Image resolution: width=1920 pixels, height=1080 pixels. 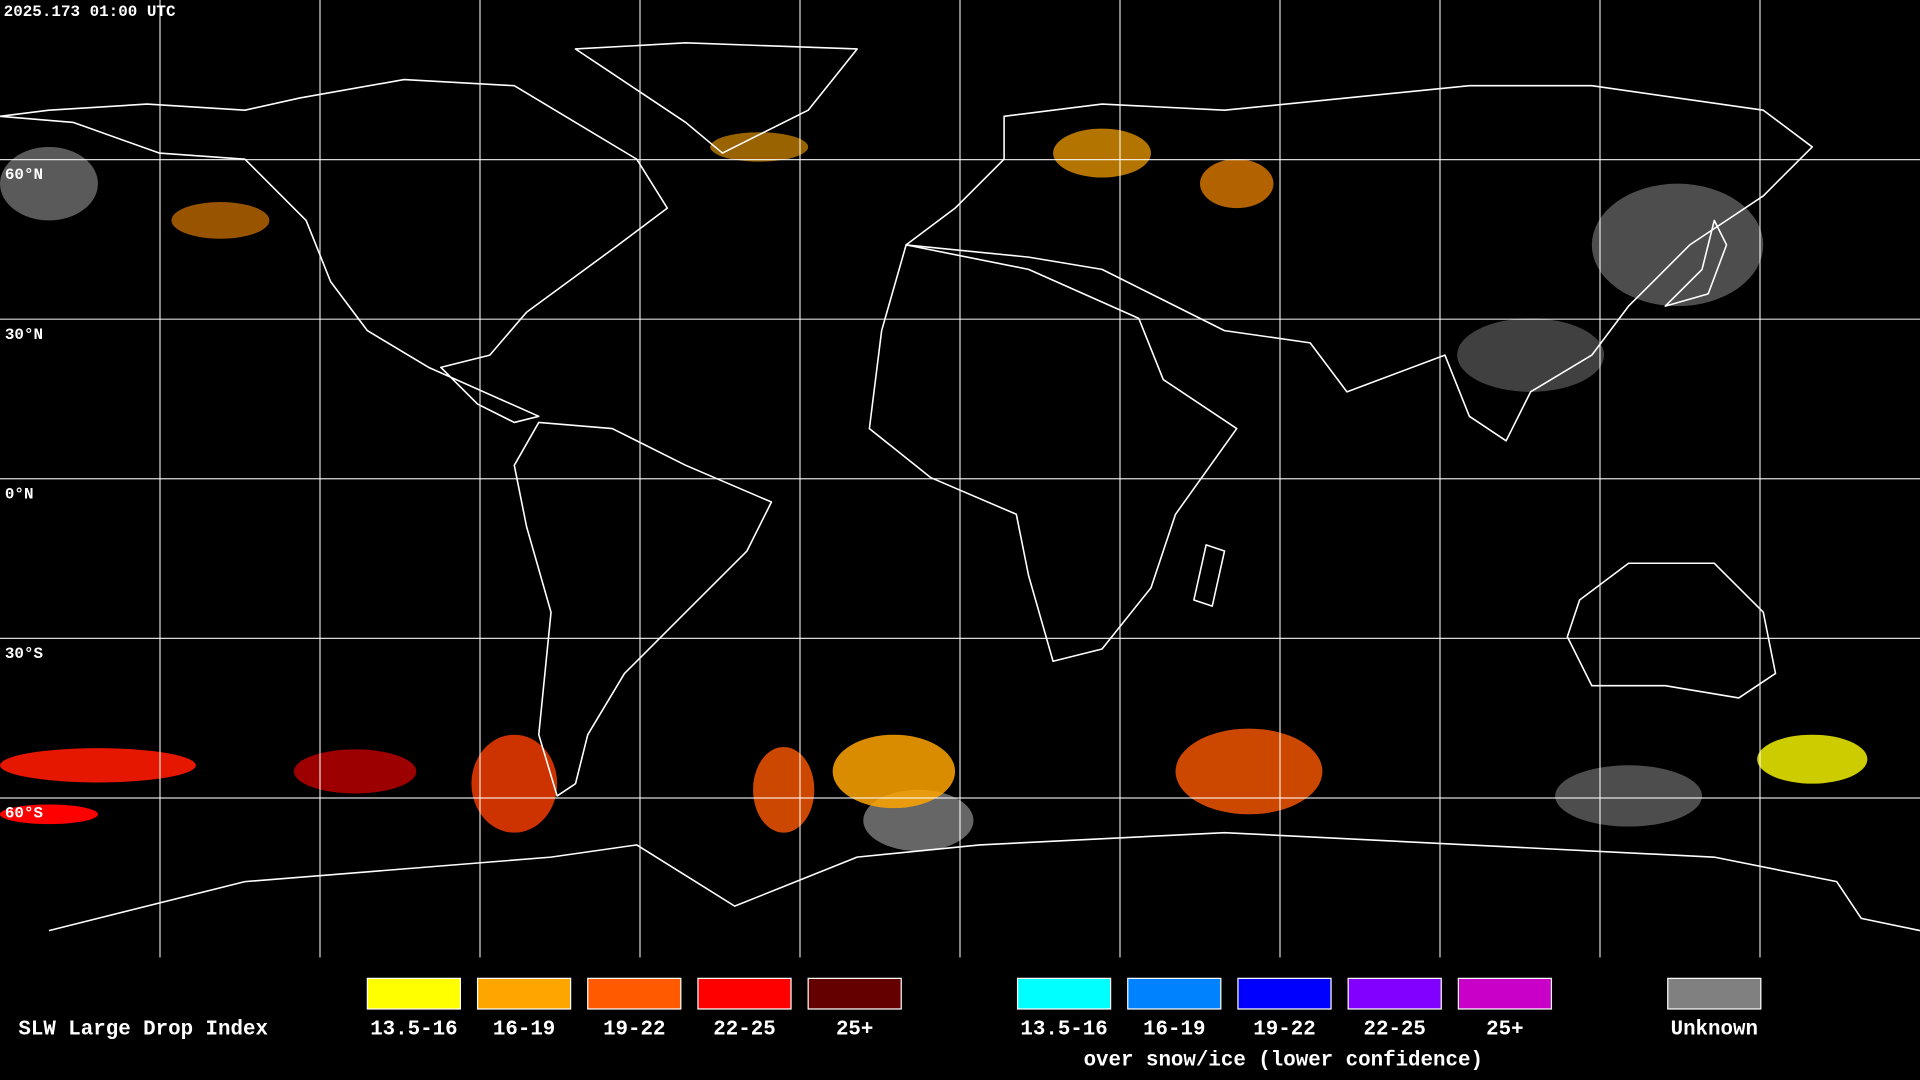 I want to click on coast-north-america, so click(x=334, y=251).